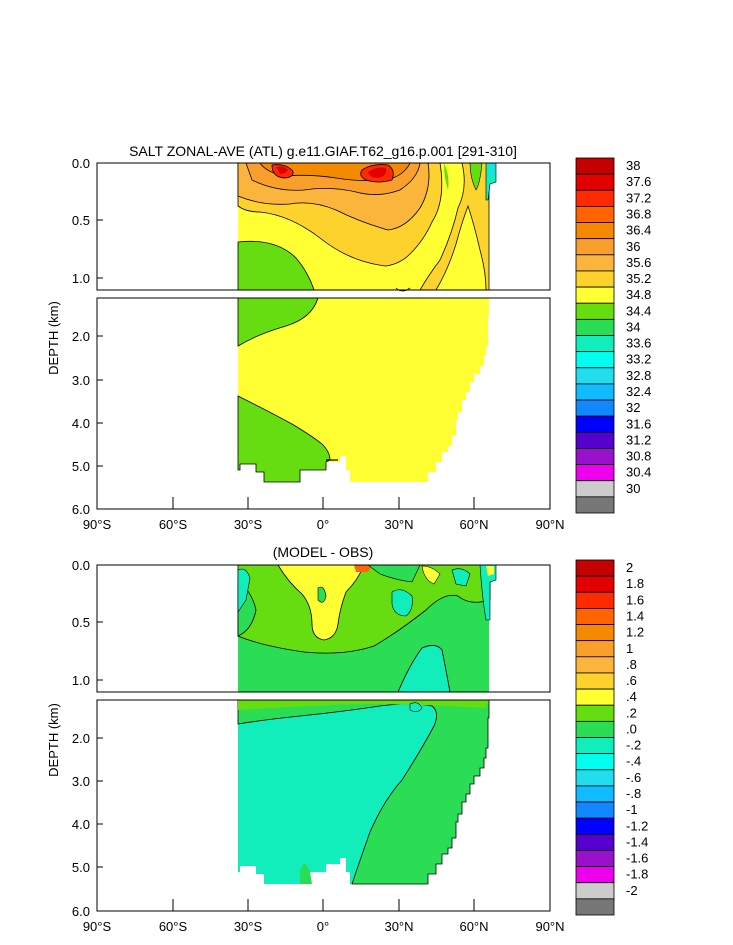  I want to click on bottom-title: (MODEL - OBS), so click(323, 552).